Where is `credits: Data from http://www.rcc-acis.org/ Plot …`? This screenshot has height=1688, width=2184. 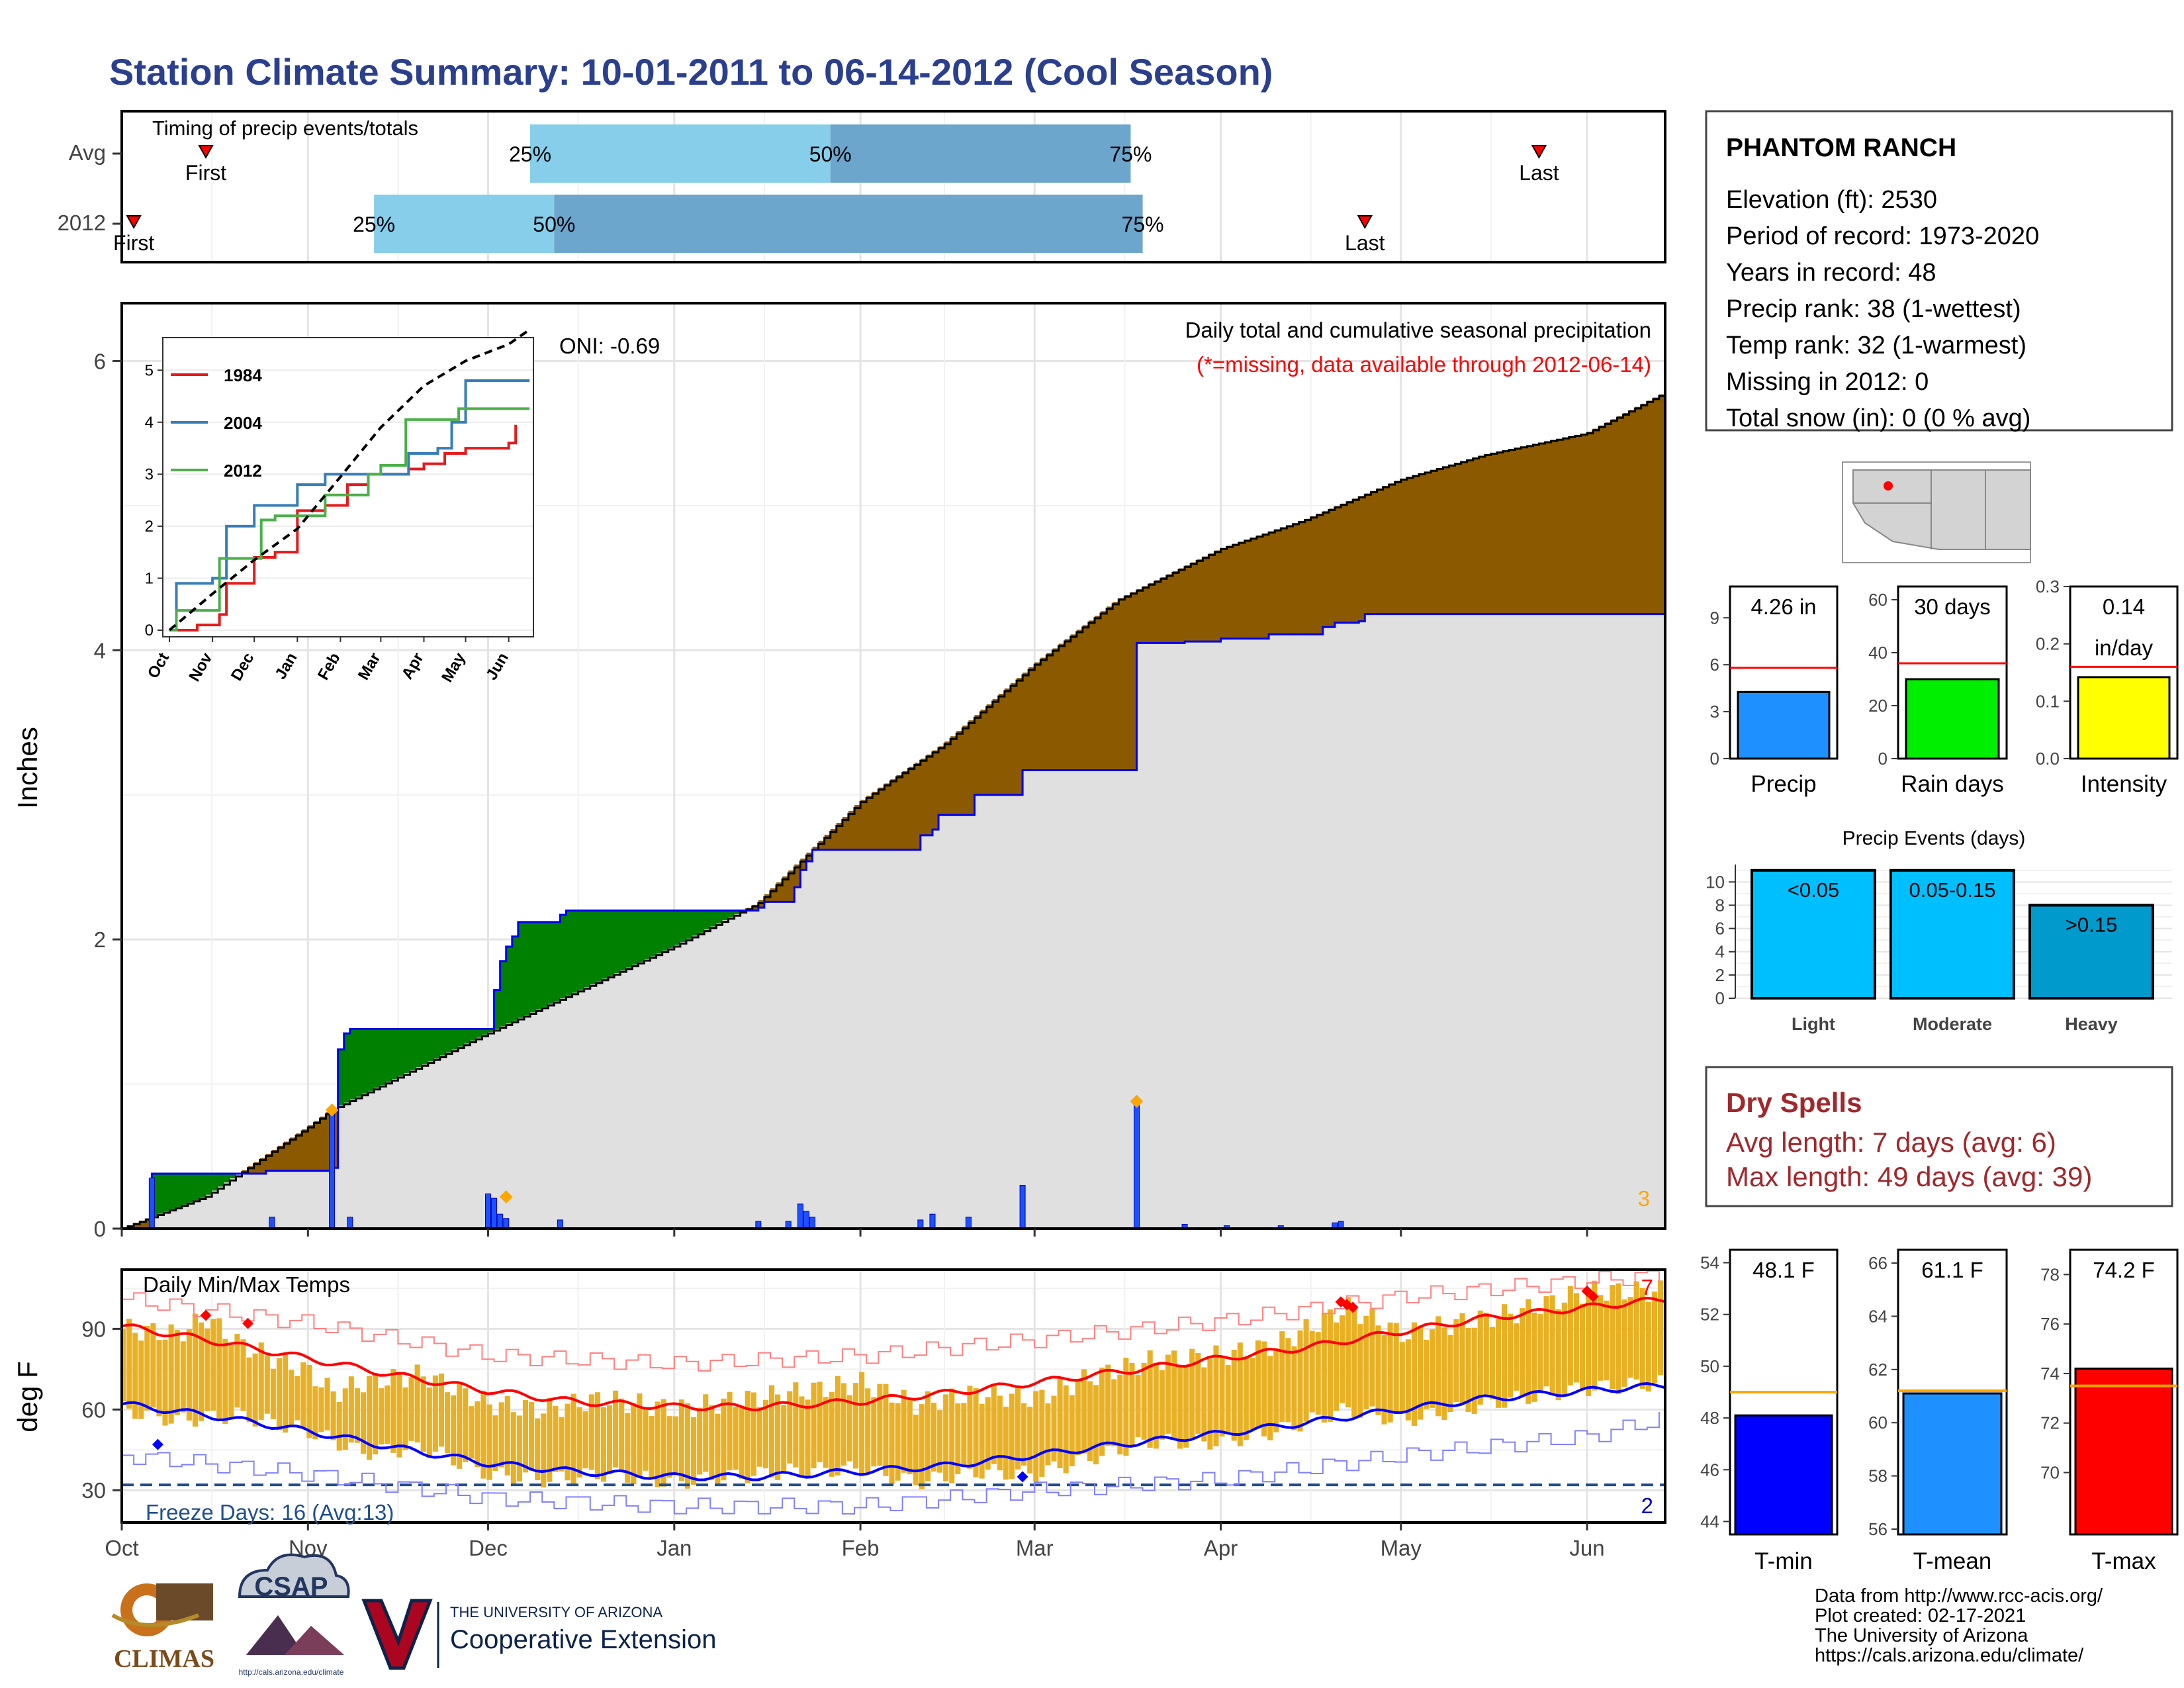 credits: Data from http://www.rcc-acis.org/ Plot … is located at coordinates (1959, 1625).